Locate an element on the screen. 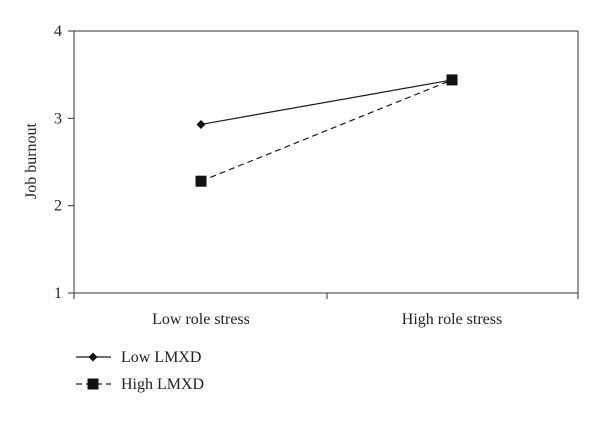 The height and width of the screenshot is (422, 600). y-tick-label: 1 is located at coordinates (58, 293).